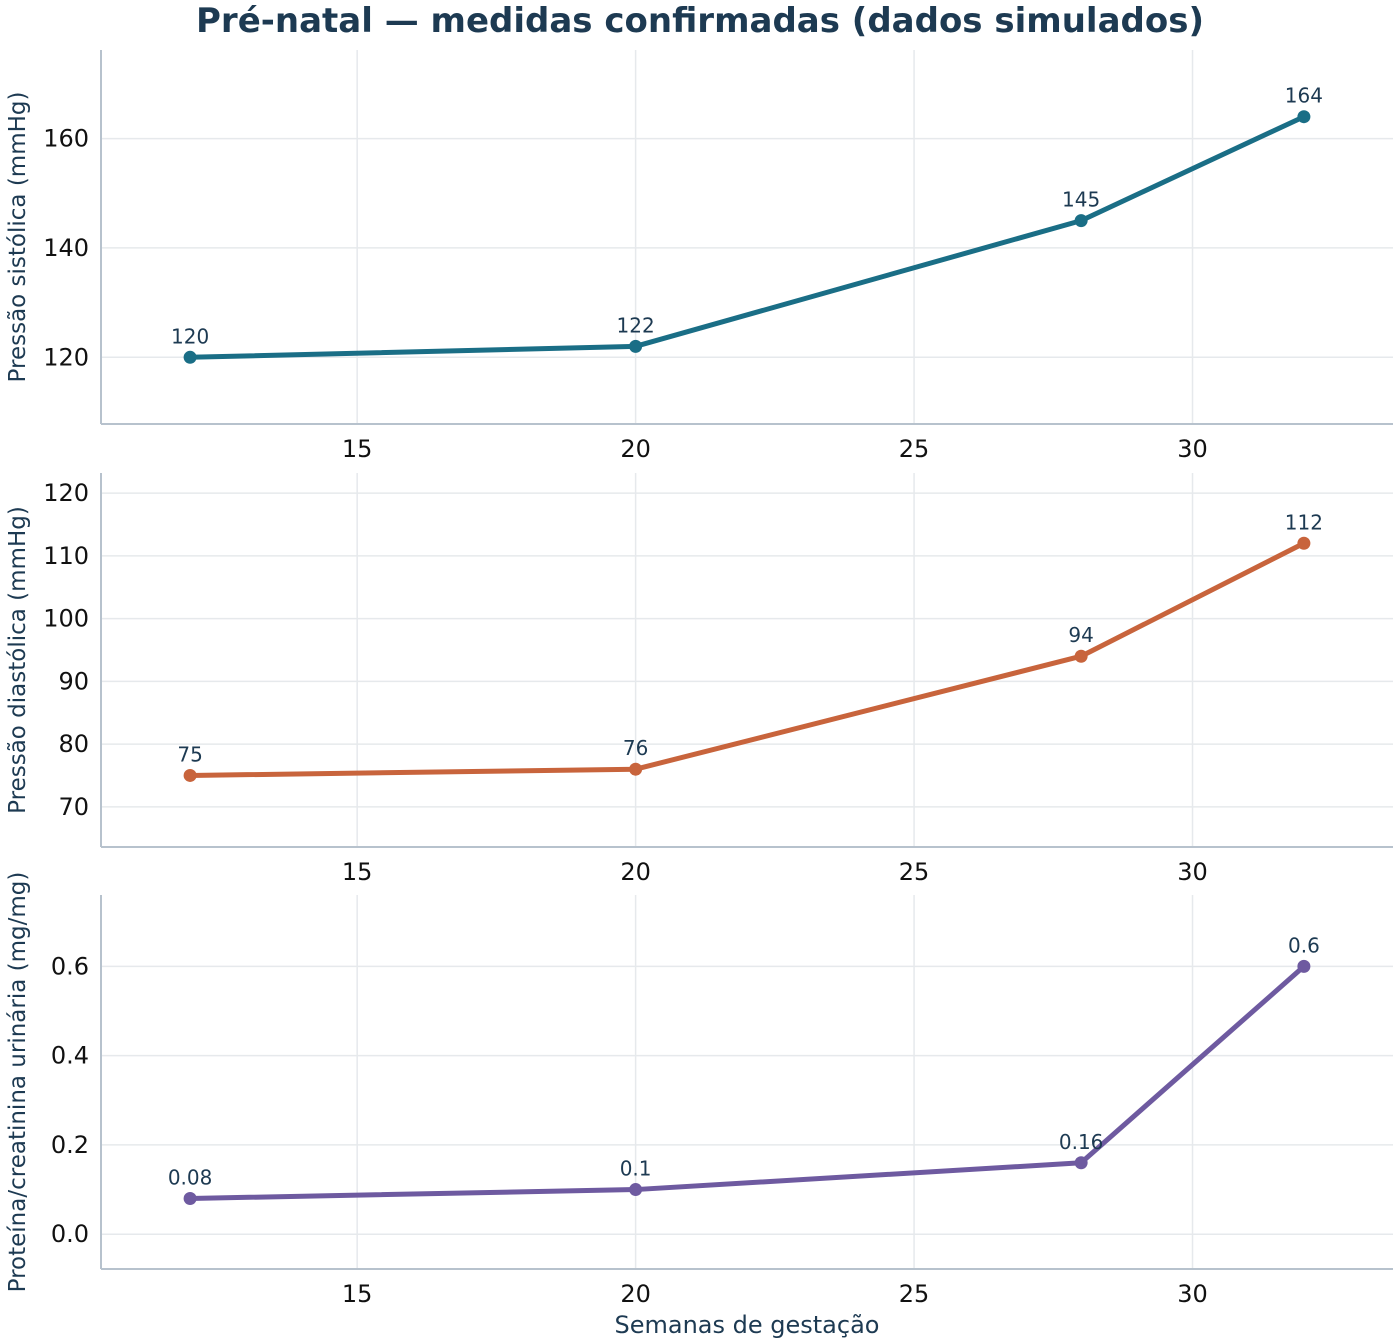 The height and width of the screenshot is (1344, 1400). I want to click on y-tick-label: 140, so click(66, 248).